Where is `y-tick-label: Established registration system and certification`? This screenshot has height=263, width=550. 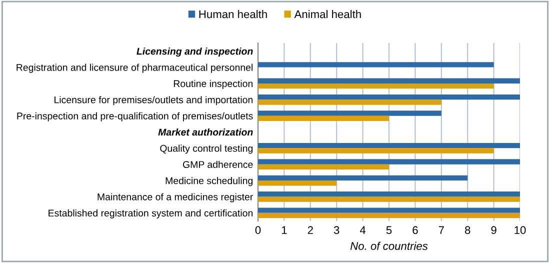 y-tick-label: Established registration system and certification is located at coordinates (150, 213).